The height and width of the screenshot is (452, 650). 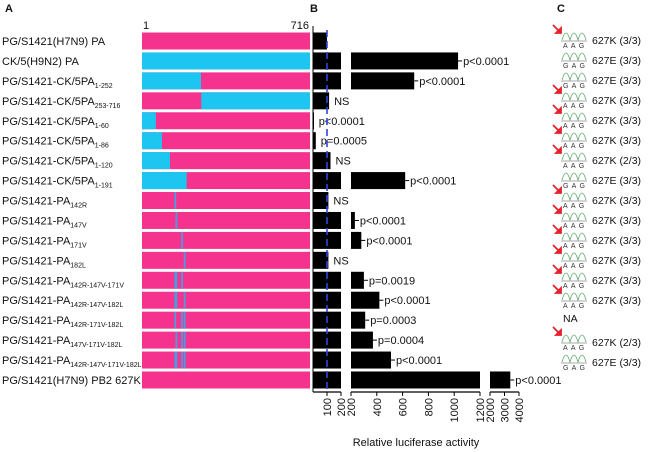 I want to click on p-value-label: p=0.0004, so click(x=401, y=341).